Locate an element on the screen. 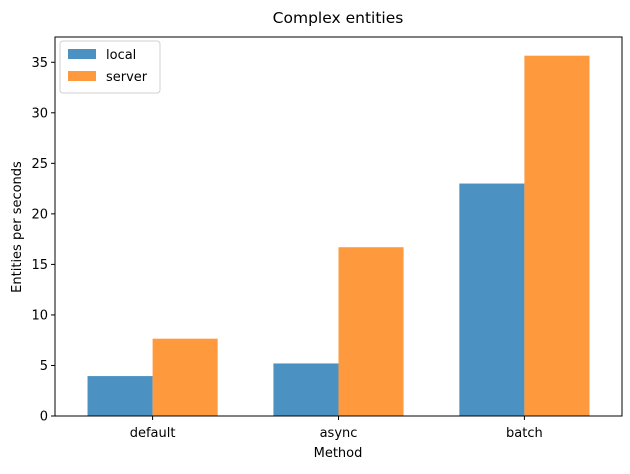 Image resolution: width=630 pixels, height=474 pixels. y-tick-label: 30 is located at coordinates (39, 113).